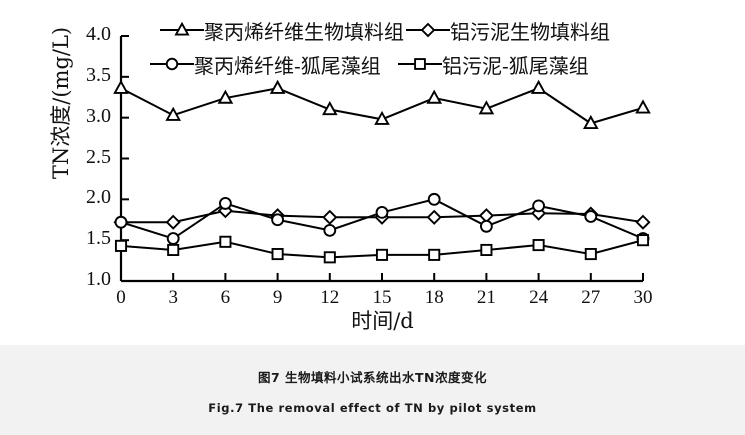 Image resolution: width=745 pixels, height=435 pixels. I want to click on x-axis-tick-label: 12, so click(330, 297).